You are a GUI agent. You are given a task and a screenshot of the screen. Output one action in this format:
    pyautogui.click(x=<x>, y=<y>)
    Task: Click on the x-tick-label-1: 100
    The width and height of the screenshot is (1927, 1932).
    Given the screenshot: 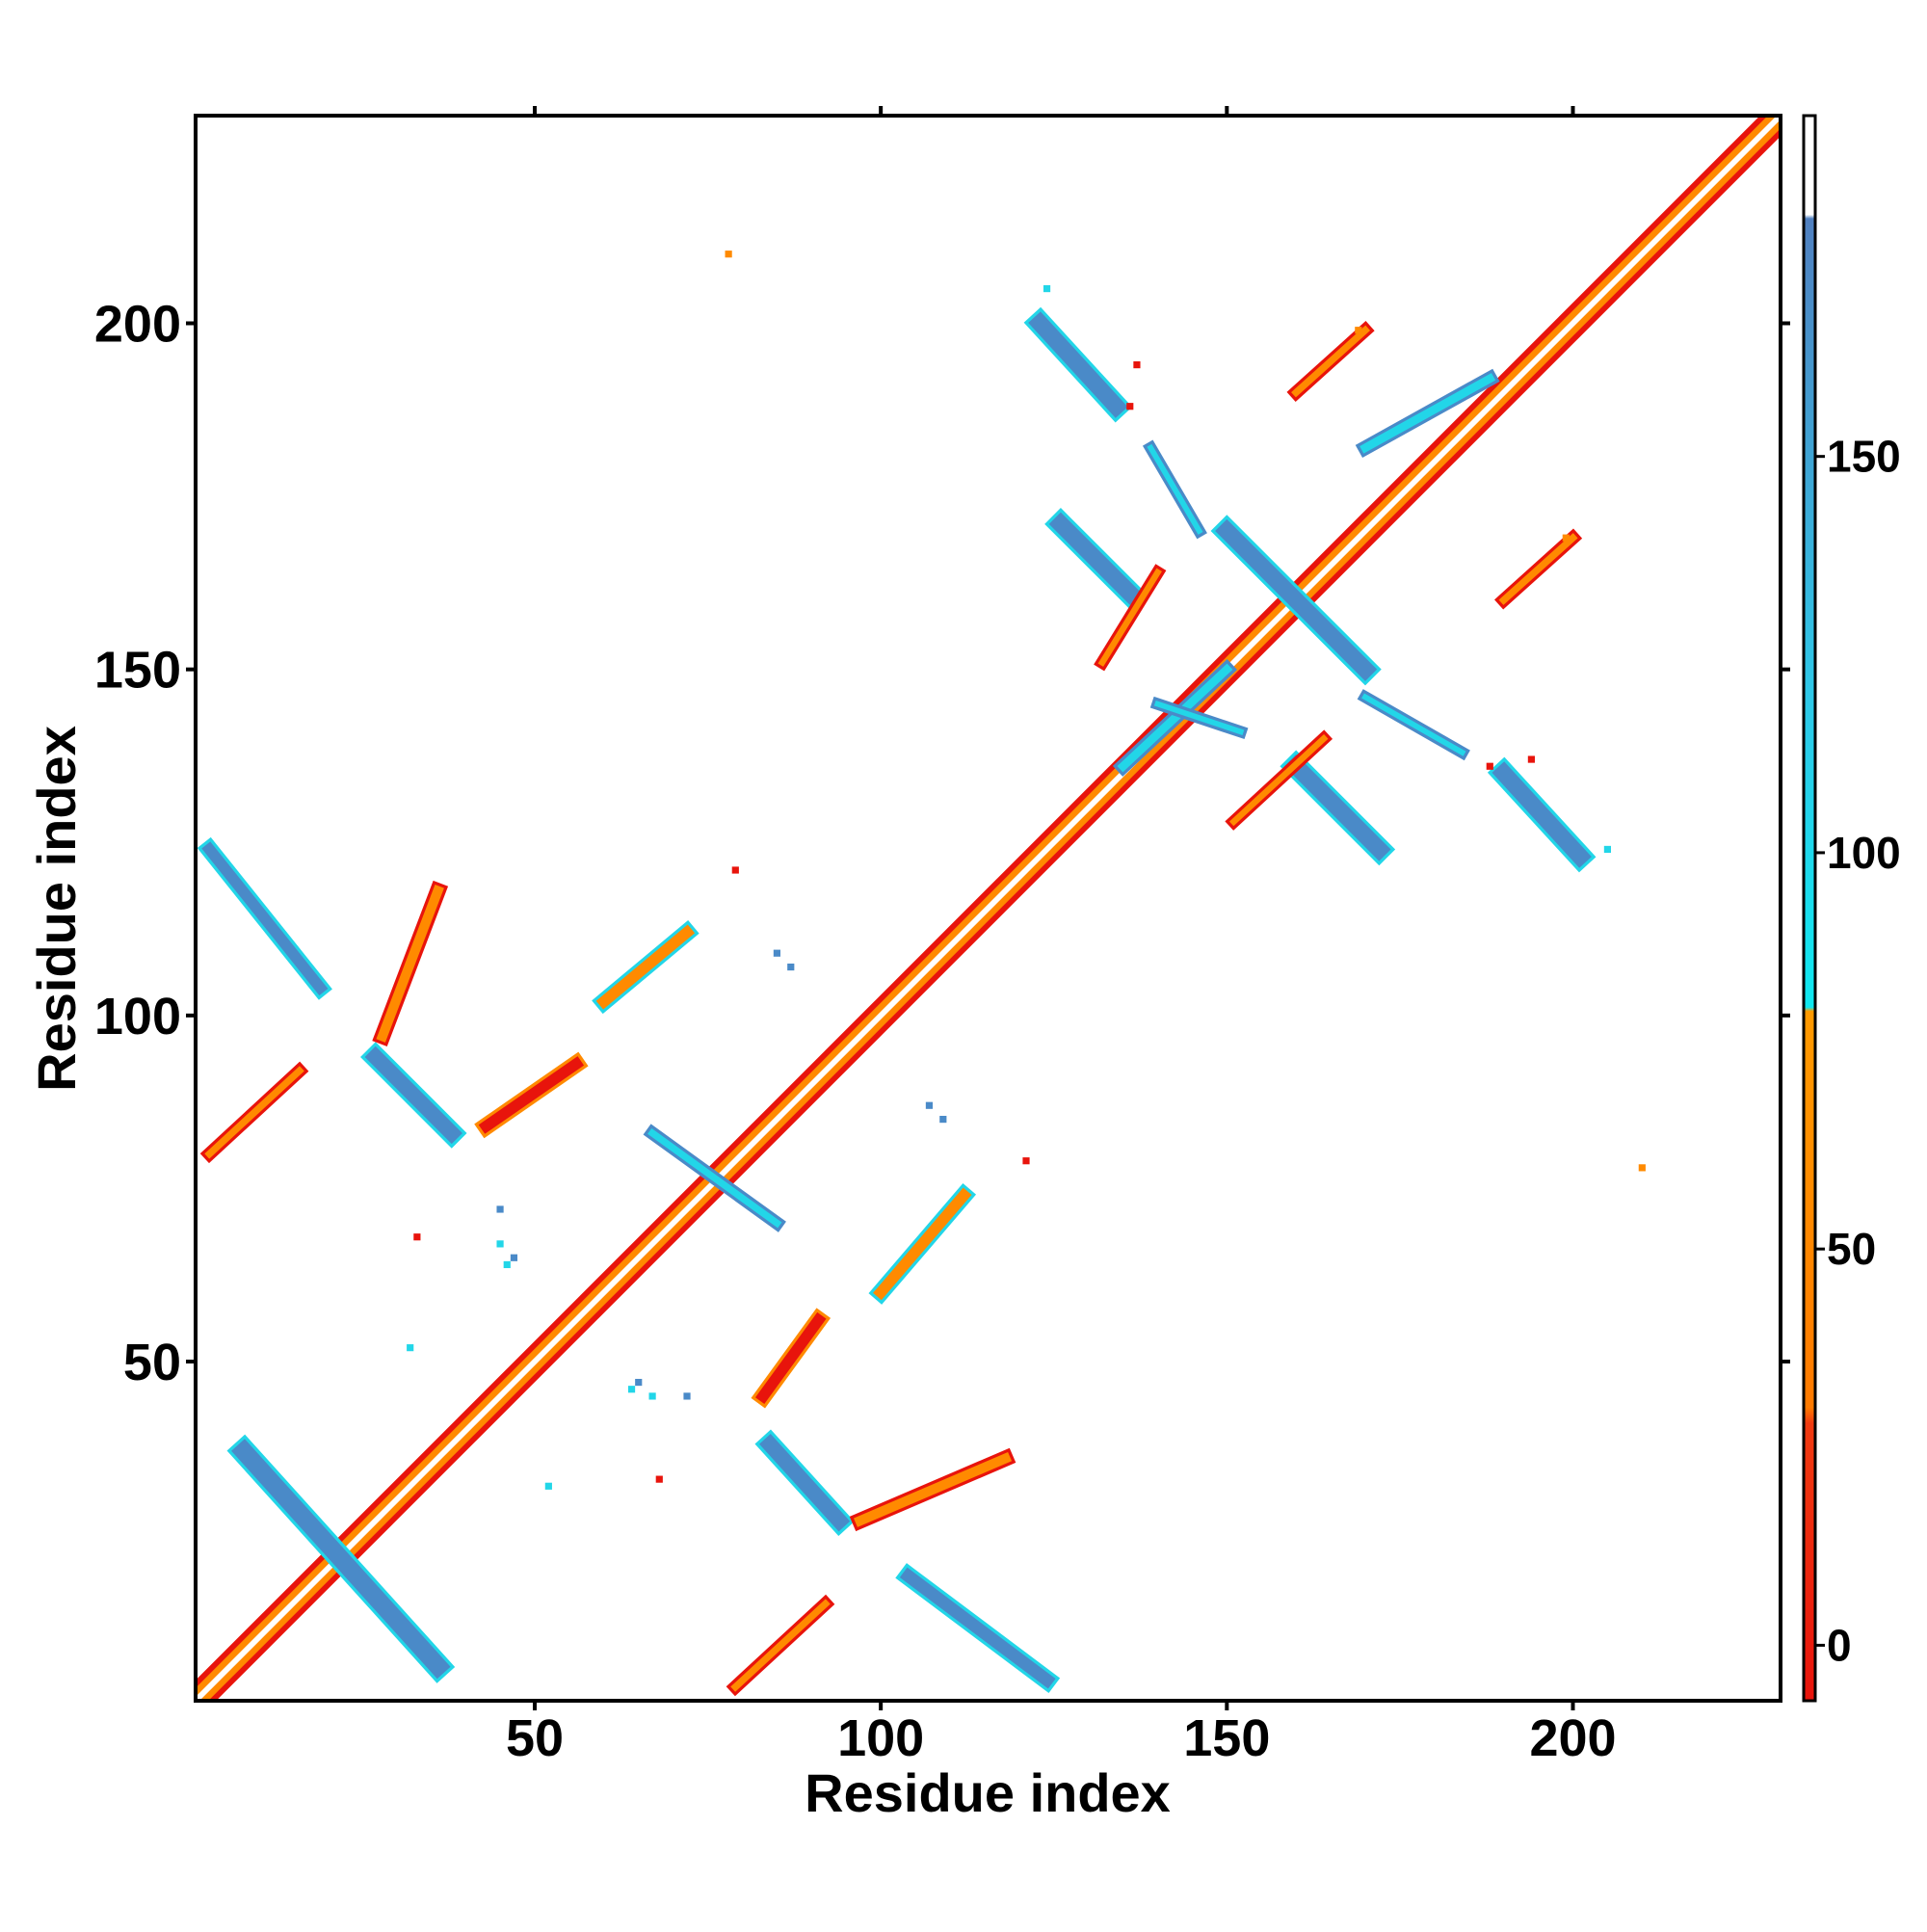 What is the action you would take?
    pyautogui.click(x=880, y=1738)
    